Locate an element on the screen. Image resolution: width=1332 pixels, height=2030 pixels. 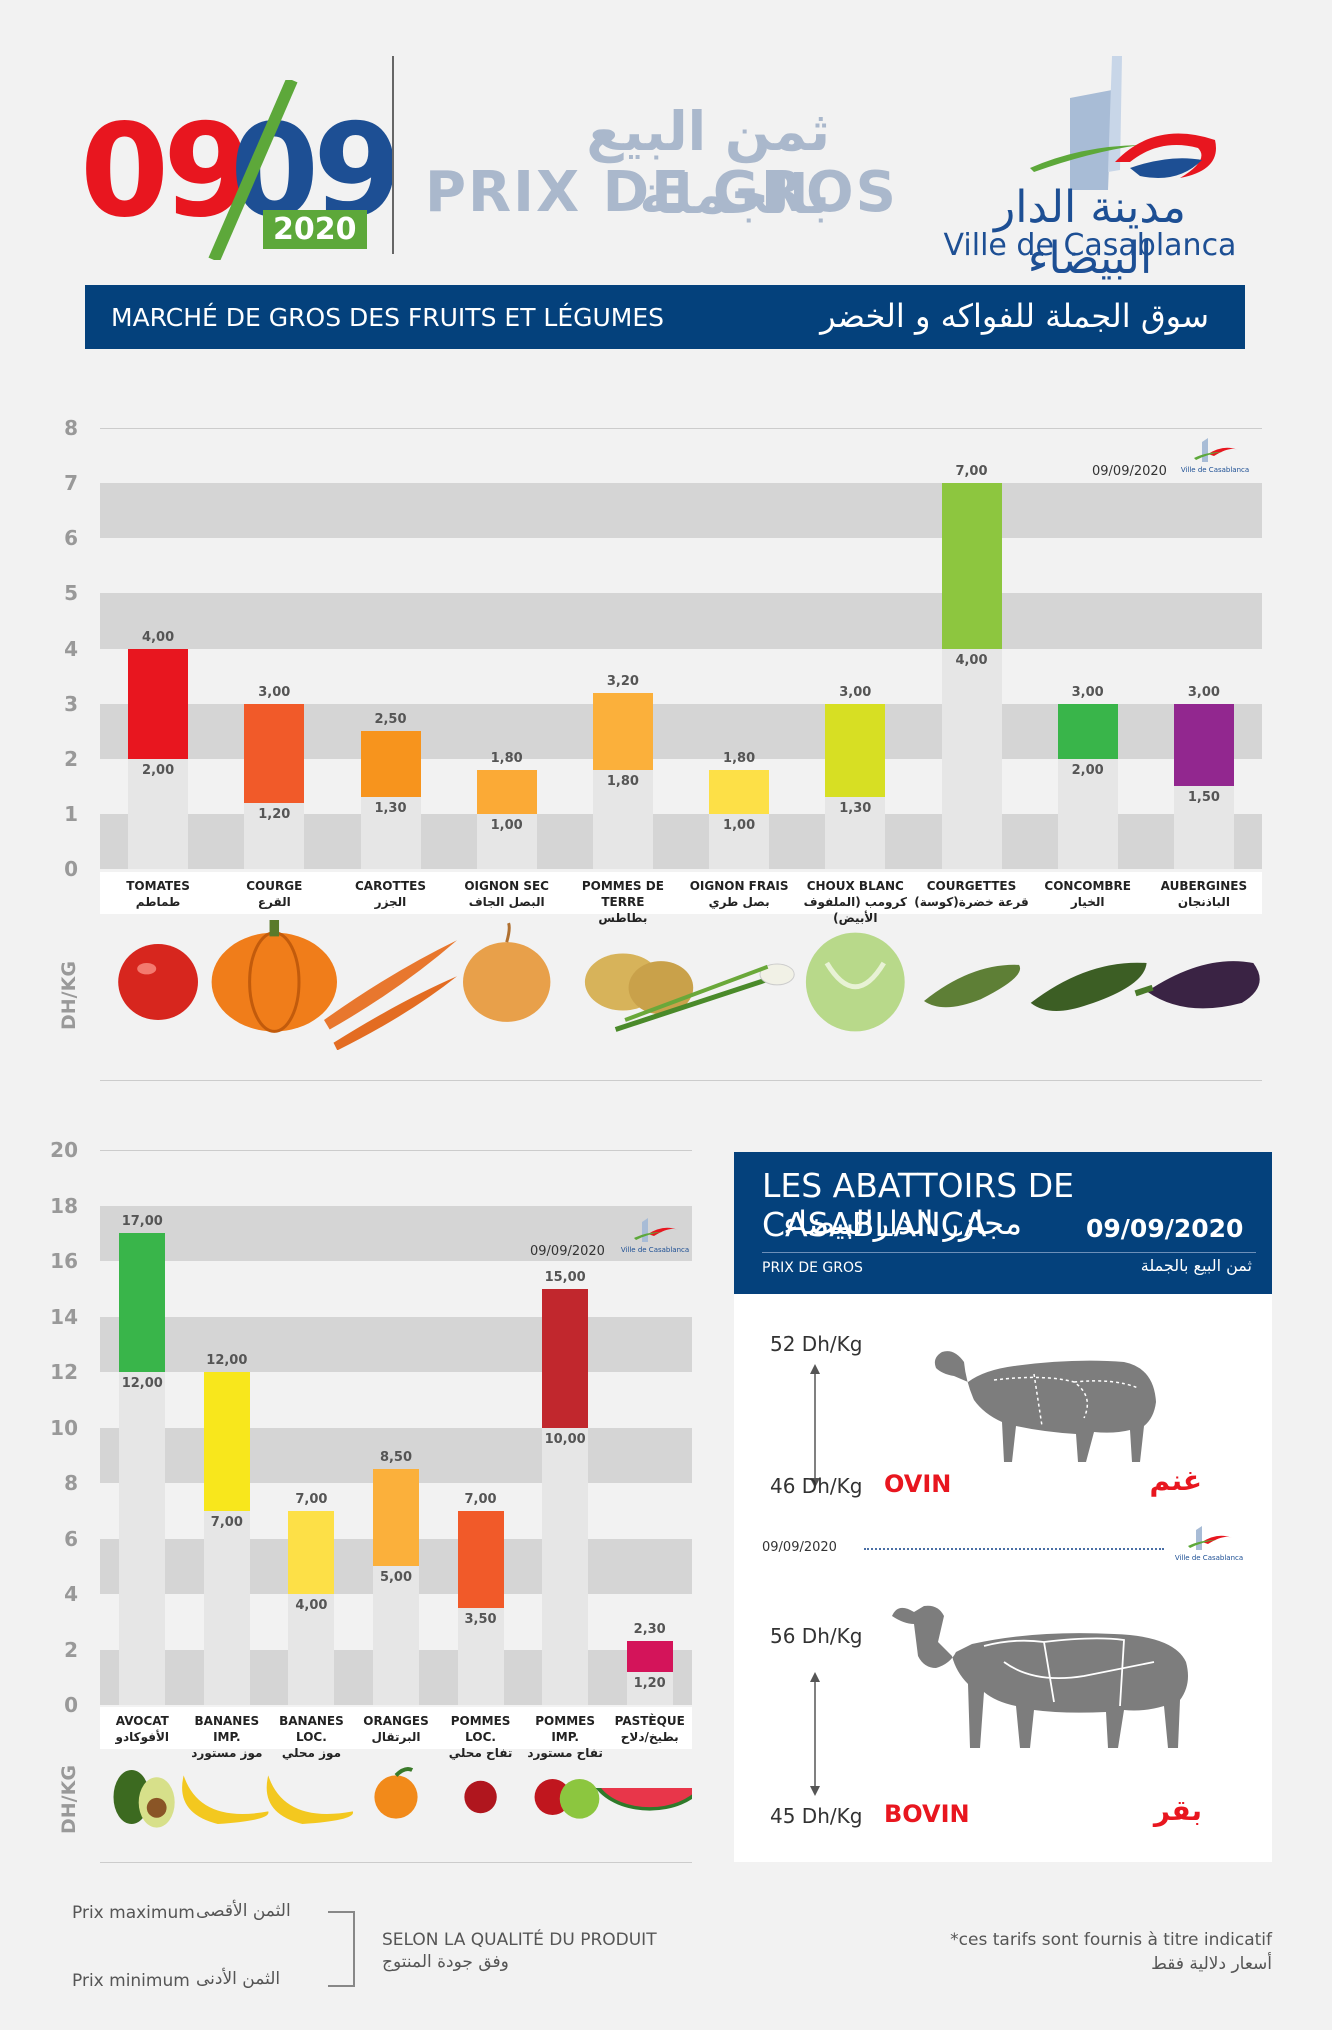
y-tick-label: 6 is located at coordinates (71, 1538).